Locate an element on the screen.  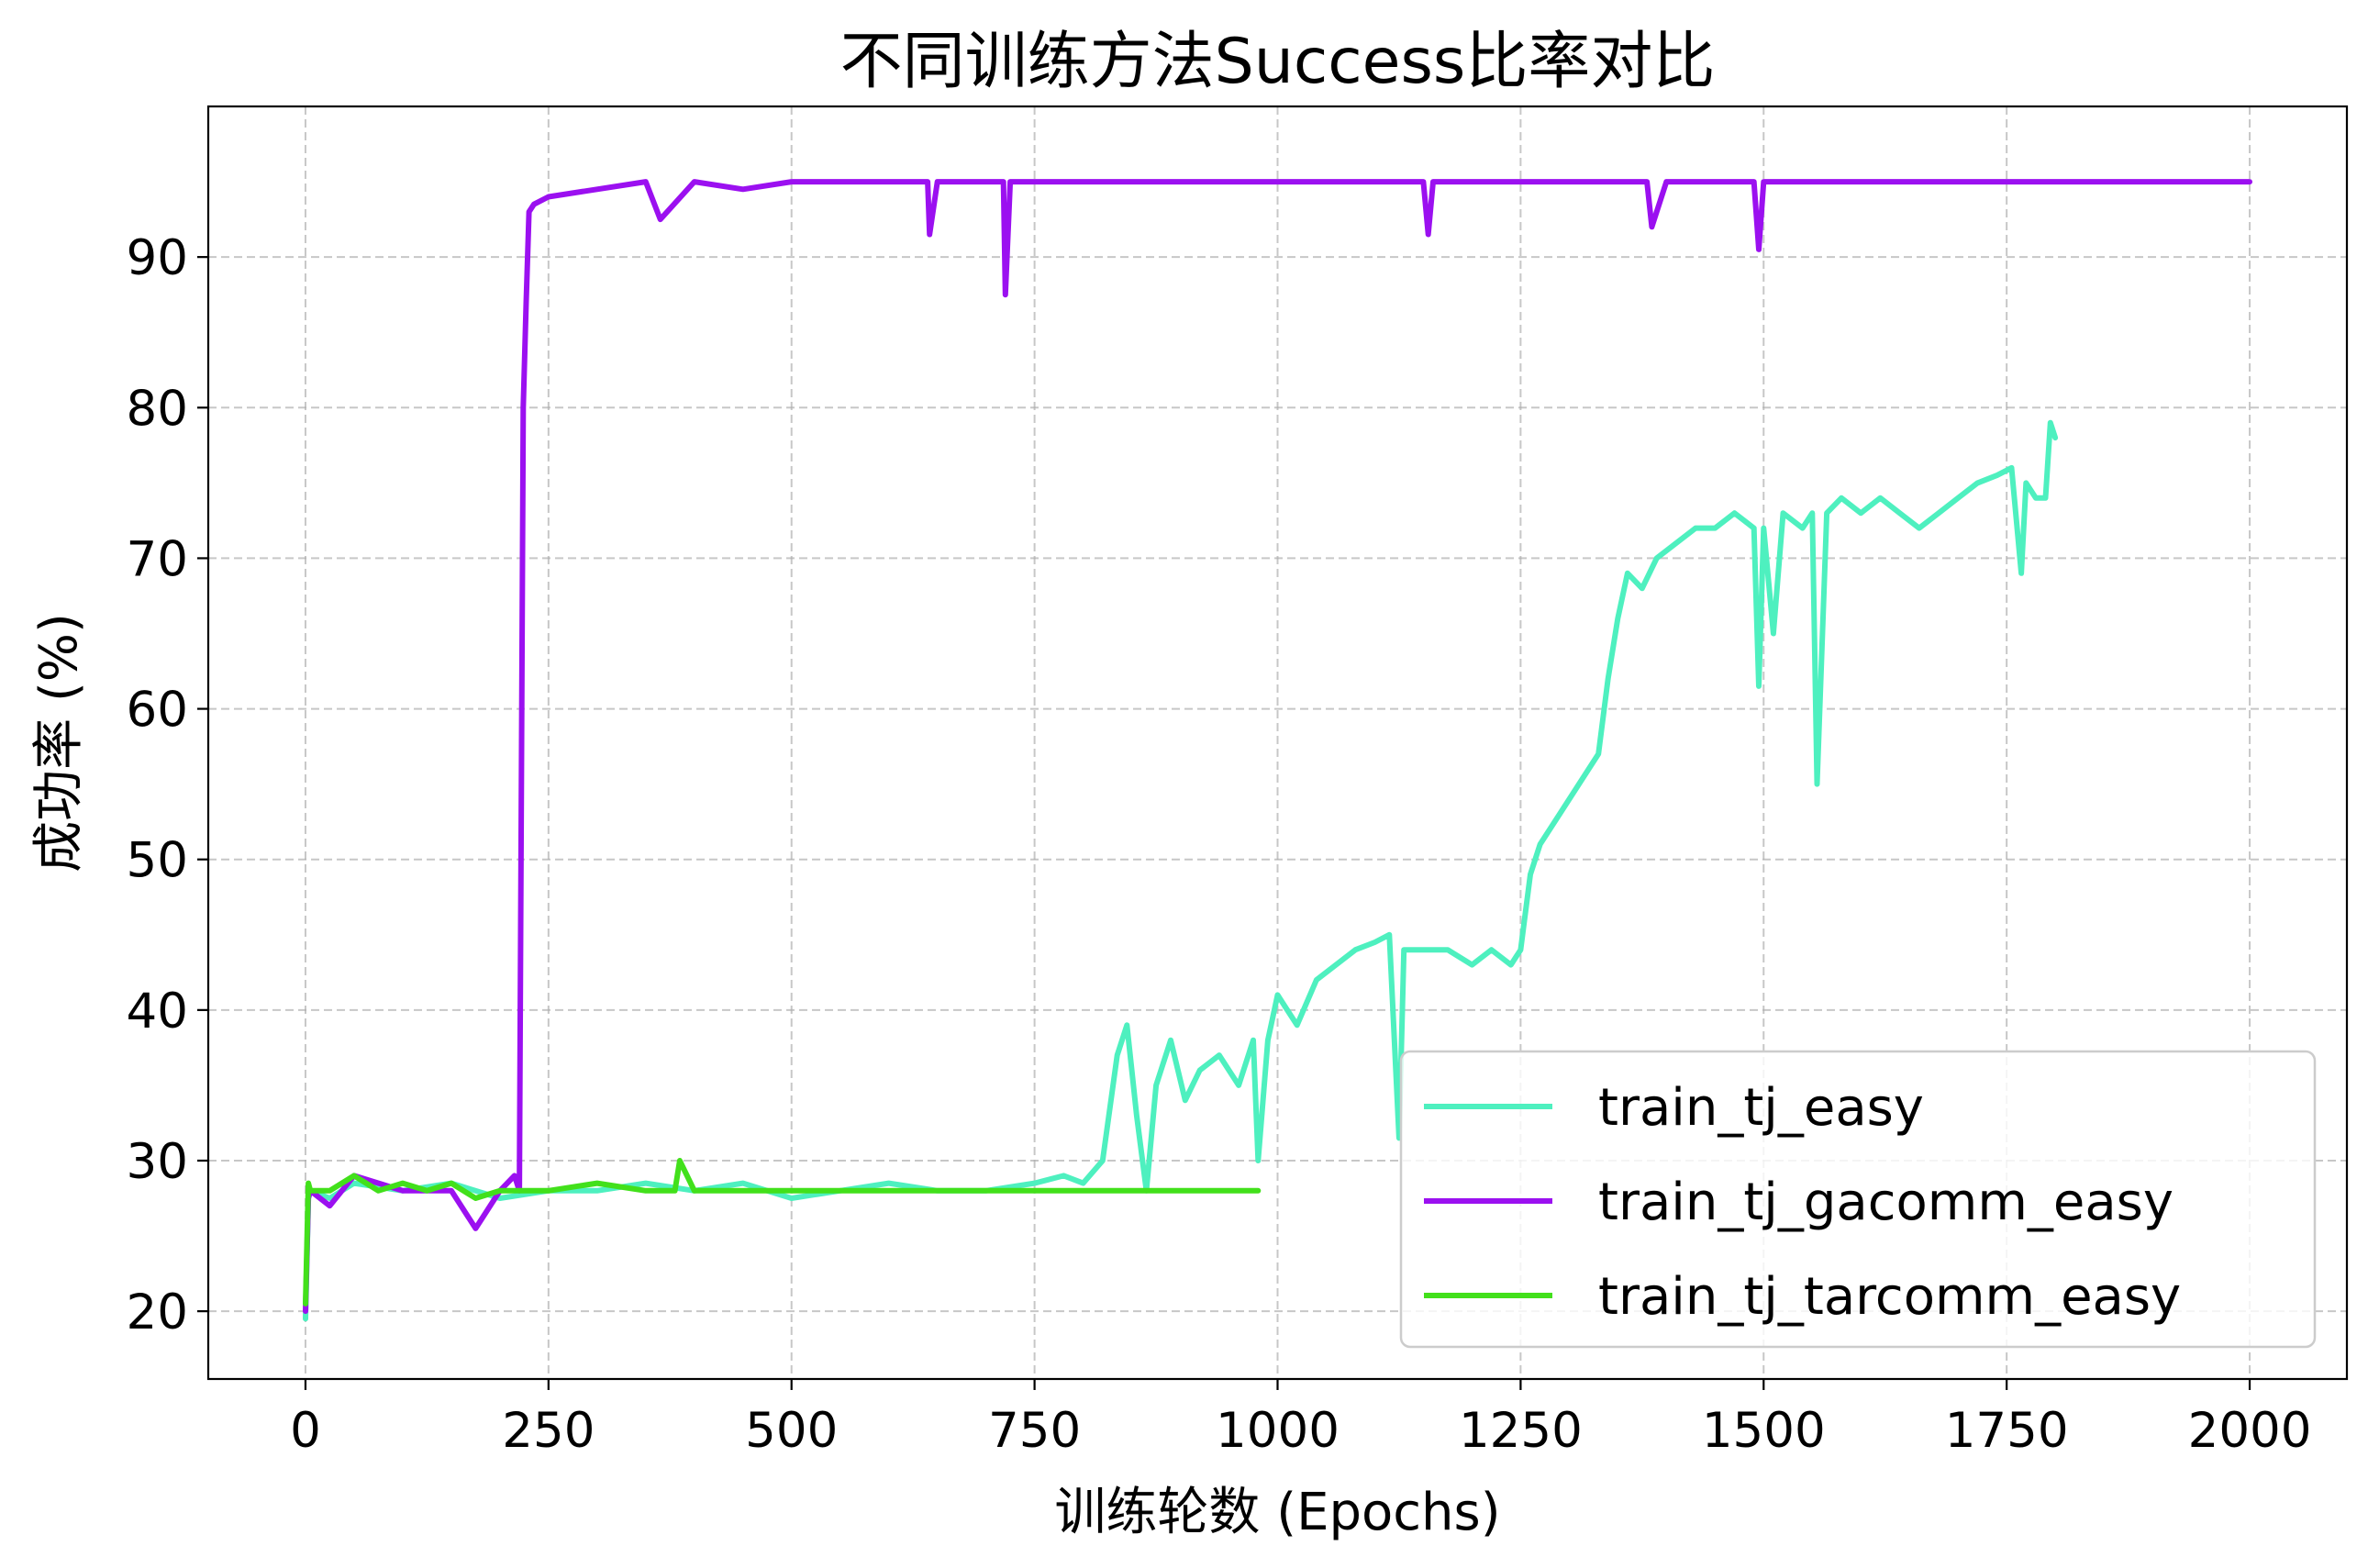
x-tick-label: 1500 is located at coordinates (1764, 1431).